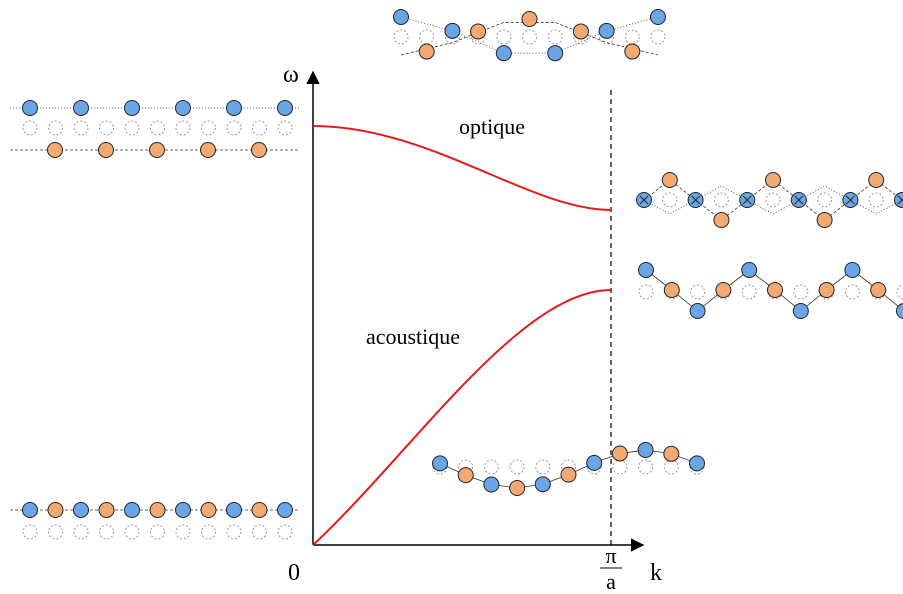 The image size is (903, 594). Describe the element at coordinates (611, 581) in the screenshot. I see `zone-denominator: a` at that location.